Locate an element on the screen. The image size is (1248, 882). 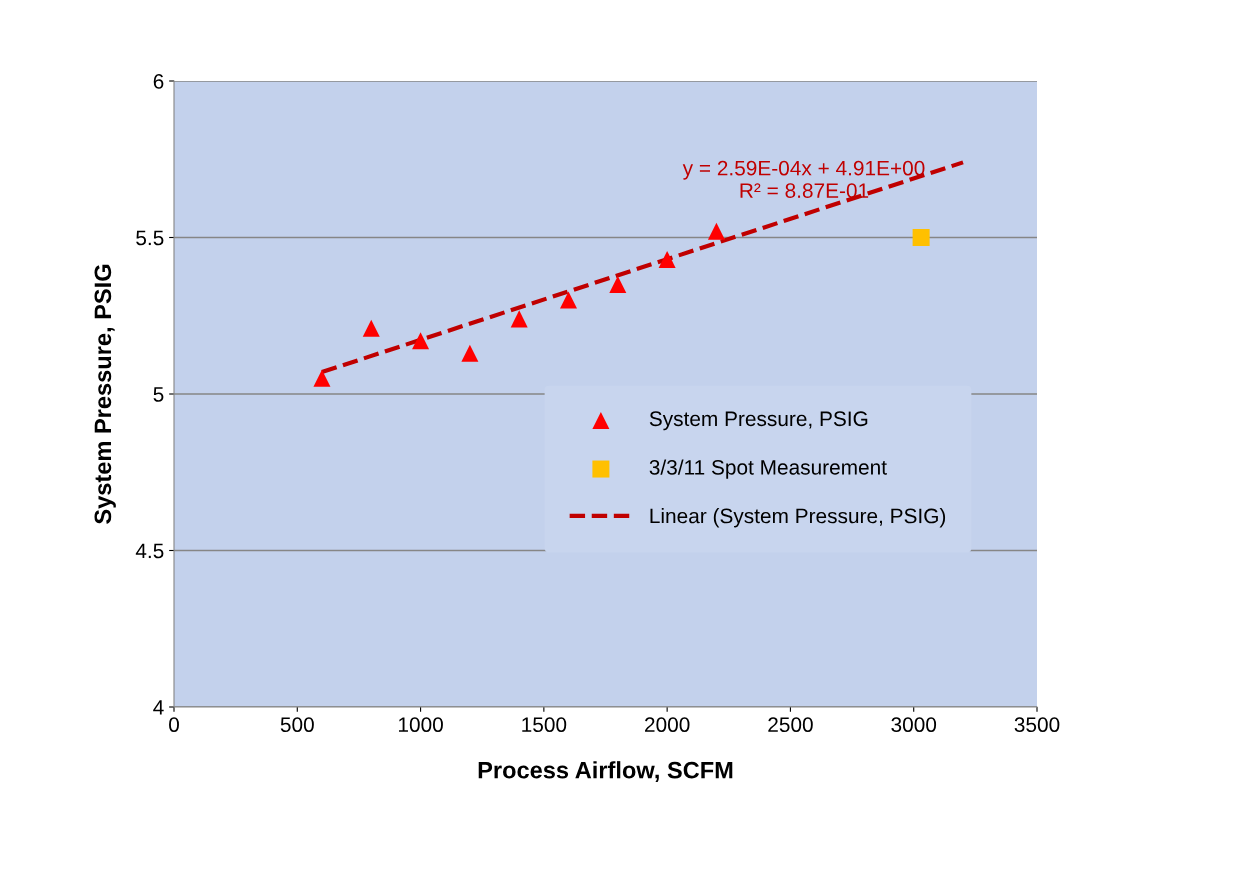
x-tick-label: 1500 is located at coordinates (544, 725).